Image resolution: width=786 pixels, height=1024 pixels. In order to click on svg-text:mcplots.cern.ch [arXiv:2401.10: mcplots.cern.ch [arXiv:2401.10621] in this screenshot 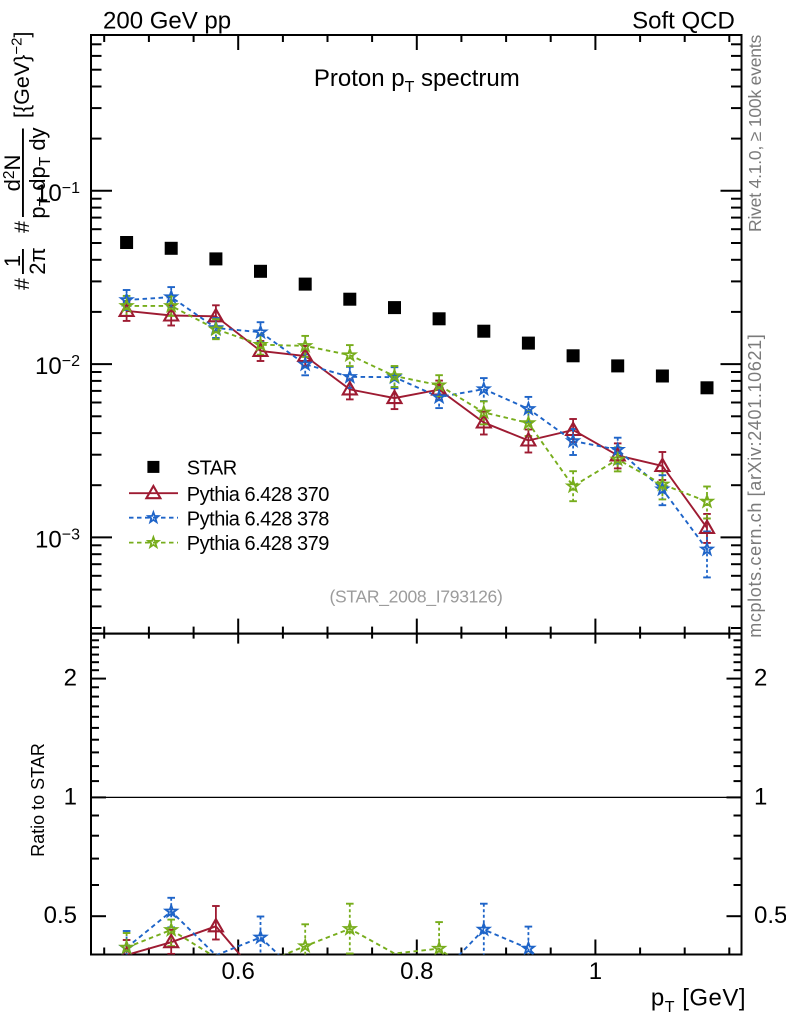, I will do `click(755, 486)`.